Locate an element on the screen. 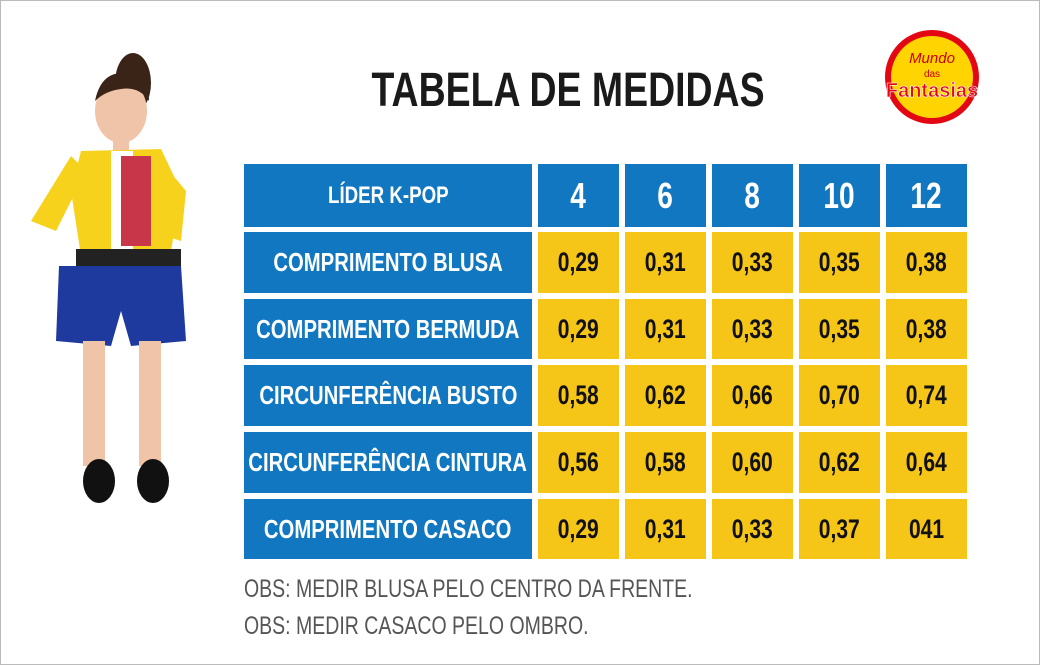 This screenshot has width=1040, height=665. header-cell: 4 is located at coordinates (578, 195).